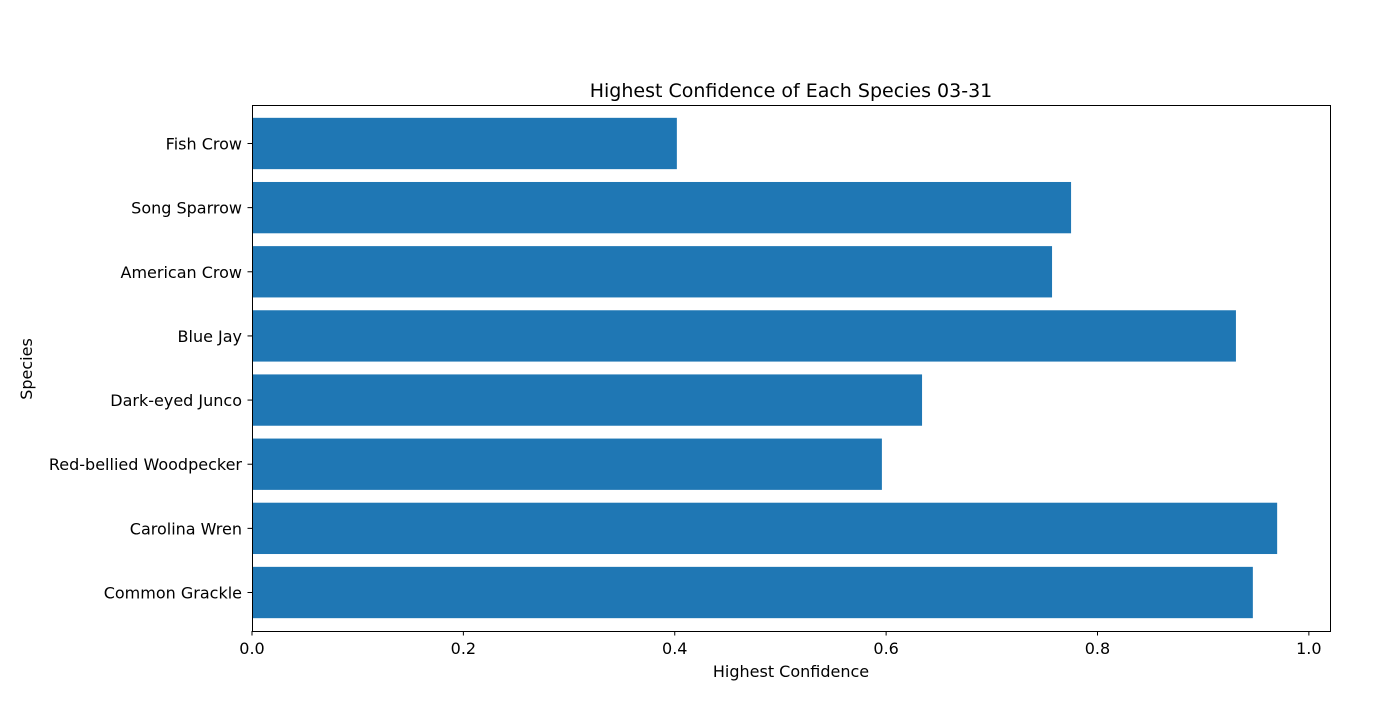 The height and width of the screenshot is (705, 1400). What do you see at coordinates (744, 336) in the screenshot?
I see `bar-blue-jay` at bounding box center [744, 336].